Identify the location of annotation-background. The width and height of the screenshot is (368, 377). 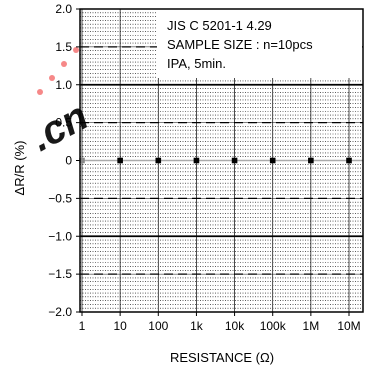
(259, 43).